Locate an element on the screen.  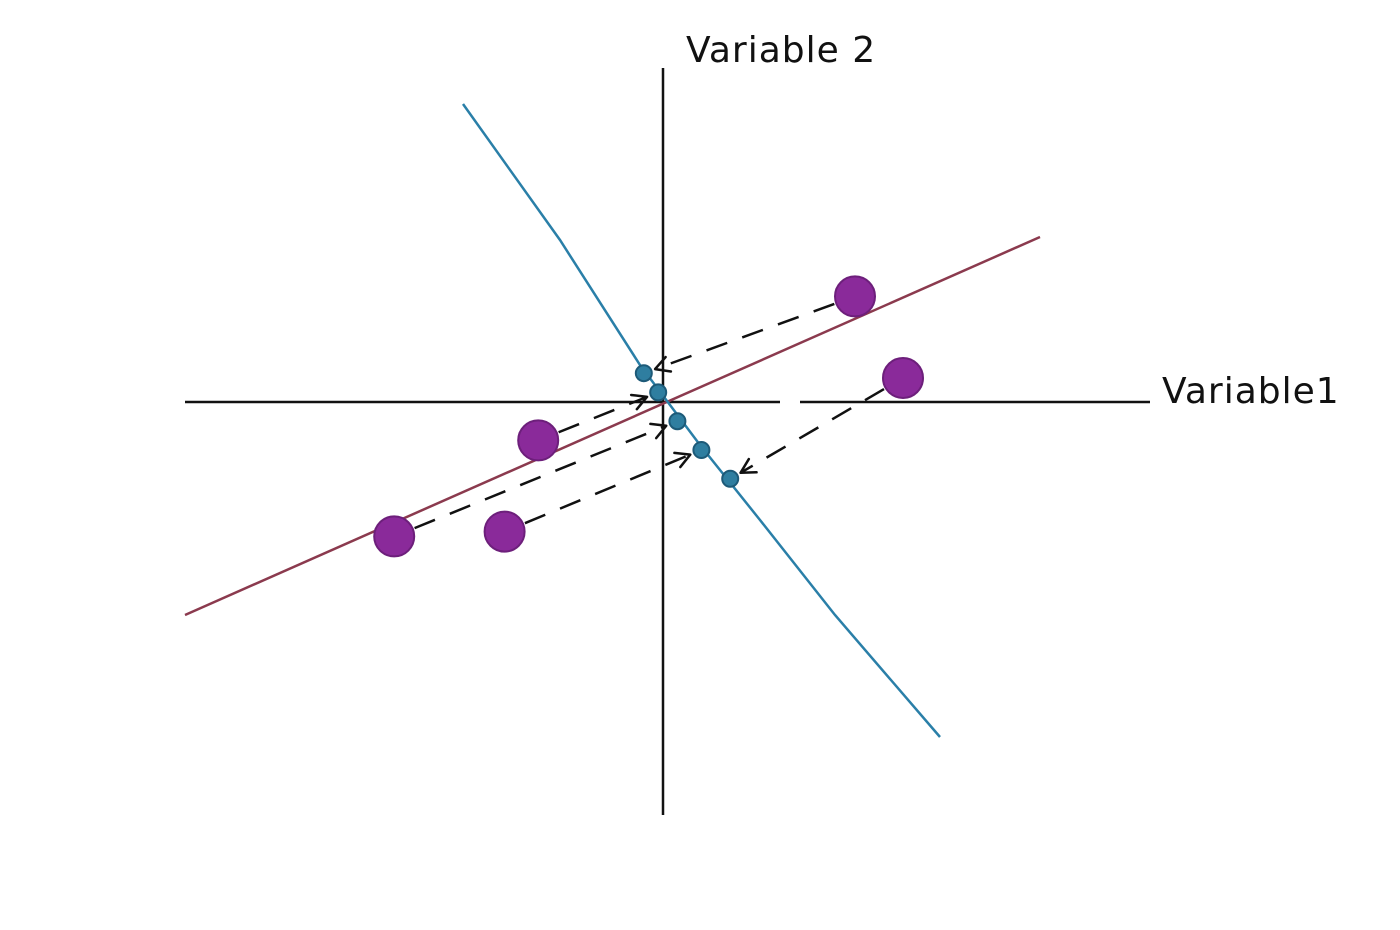
y-axis-label: Variable 2 is located at coordinates (781, 50).